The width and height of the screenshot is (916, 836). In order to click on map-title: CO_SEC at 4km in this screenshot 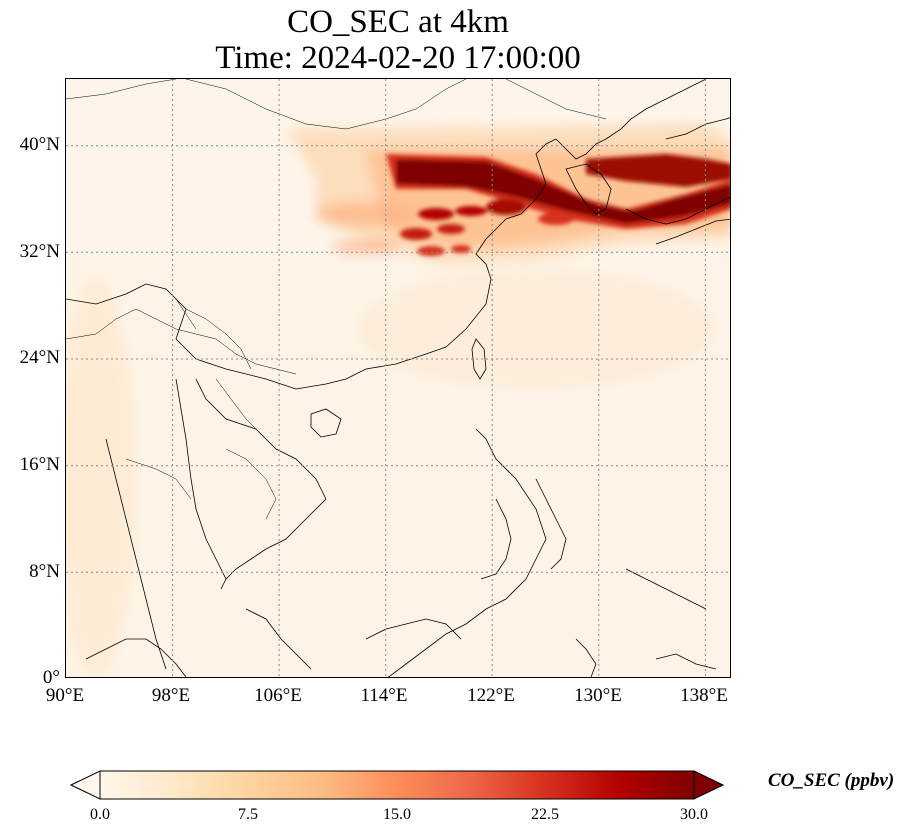, I will do `click(398, 22)`.